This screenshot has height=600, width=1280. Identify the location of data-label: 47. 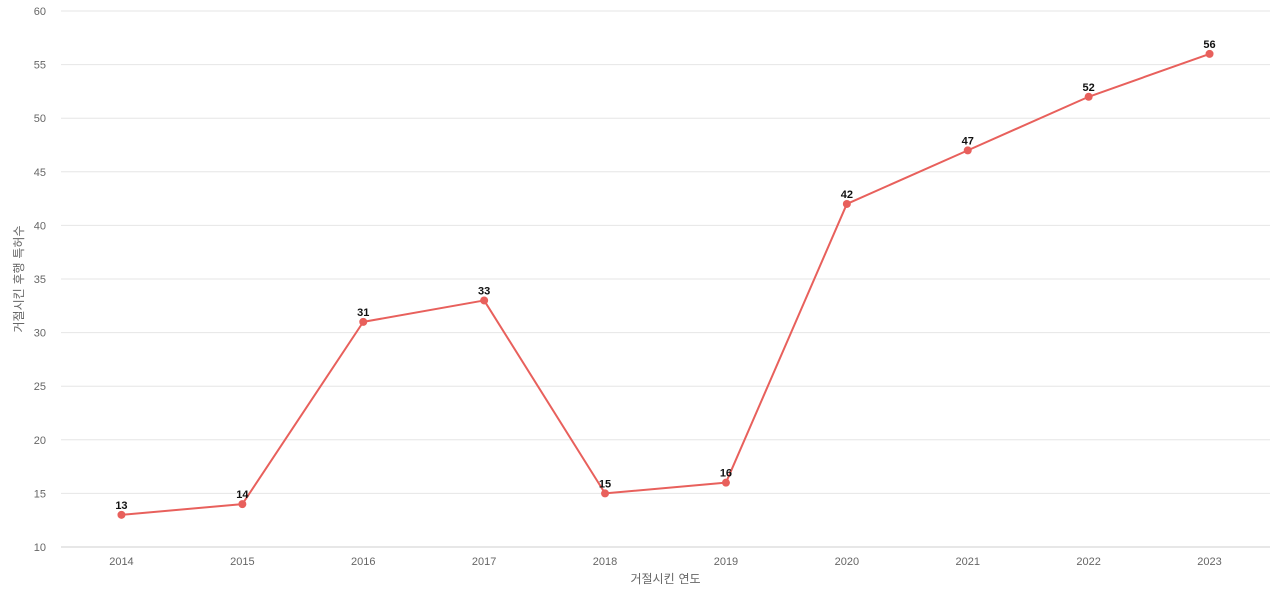
(968, 141).